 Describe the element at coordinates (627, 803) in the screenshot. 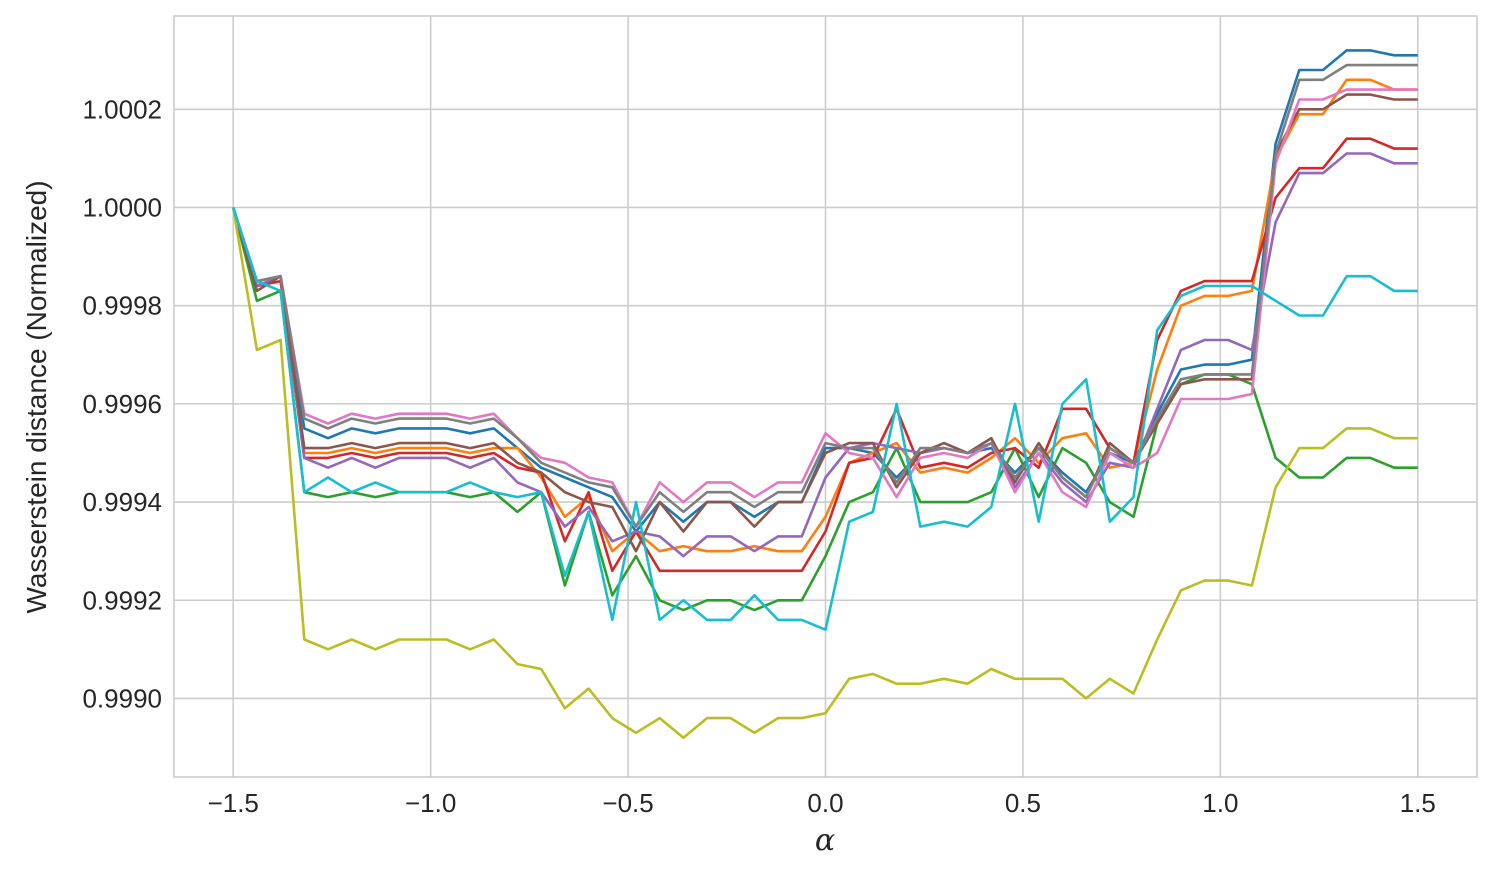

I see `x-tick-label: −0.5` at that location.